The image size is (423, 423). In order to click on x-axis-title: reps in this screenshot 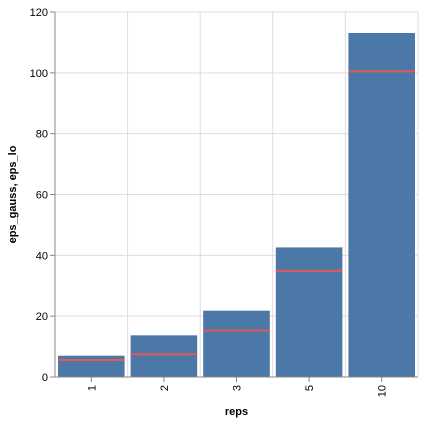, I will do `click(236, 412)`.